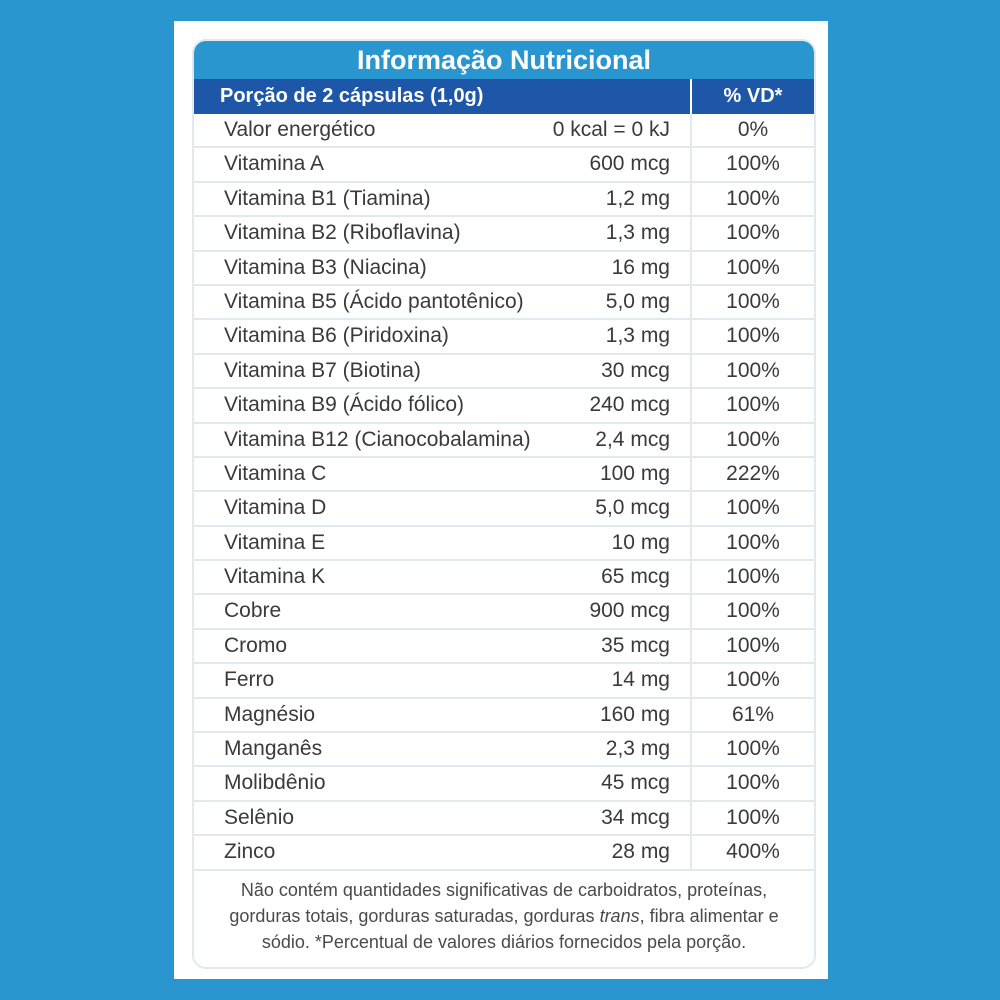 The width and height of the screenshot is (1000, 1000). Describe the element at coordinates (344, 405) in the screenshot. I see `nutrient-name: Vitamina B9 (Ácido fólico)` at that location.